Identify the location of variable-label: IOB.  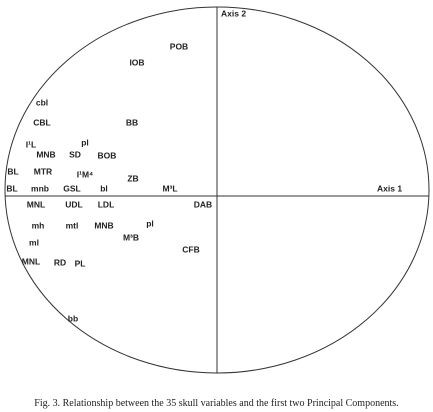
(136, 62).